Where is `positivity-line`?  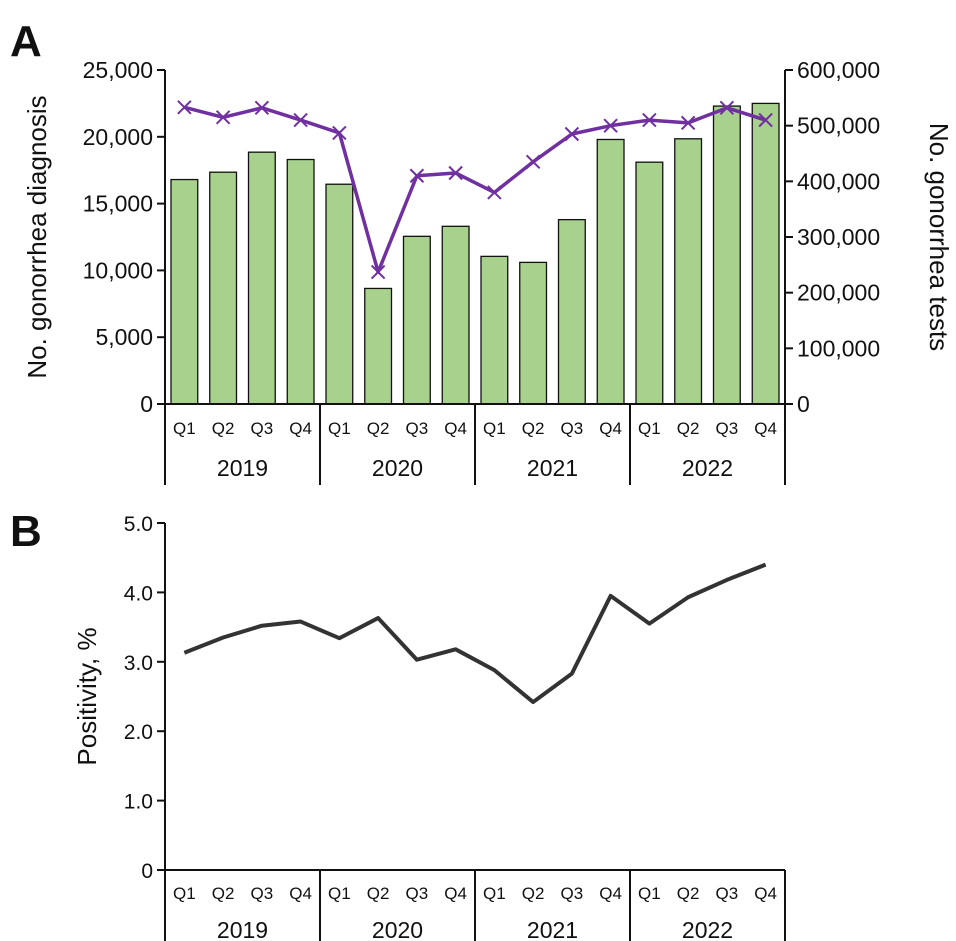 positivity-line is located at coordinates (475, 633).